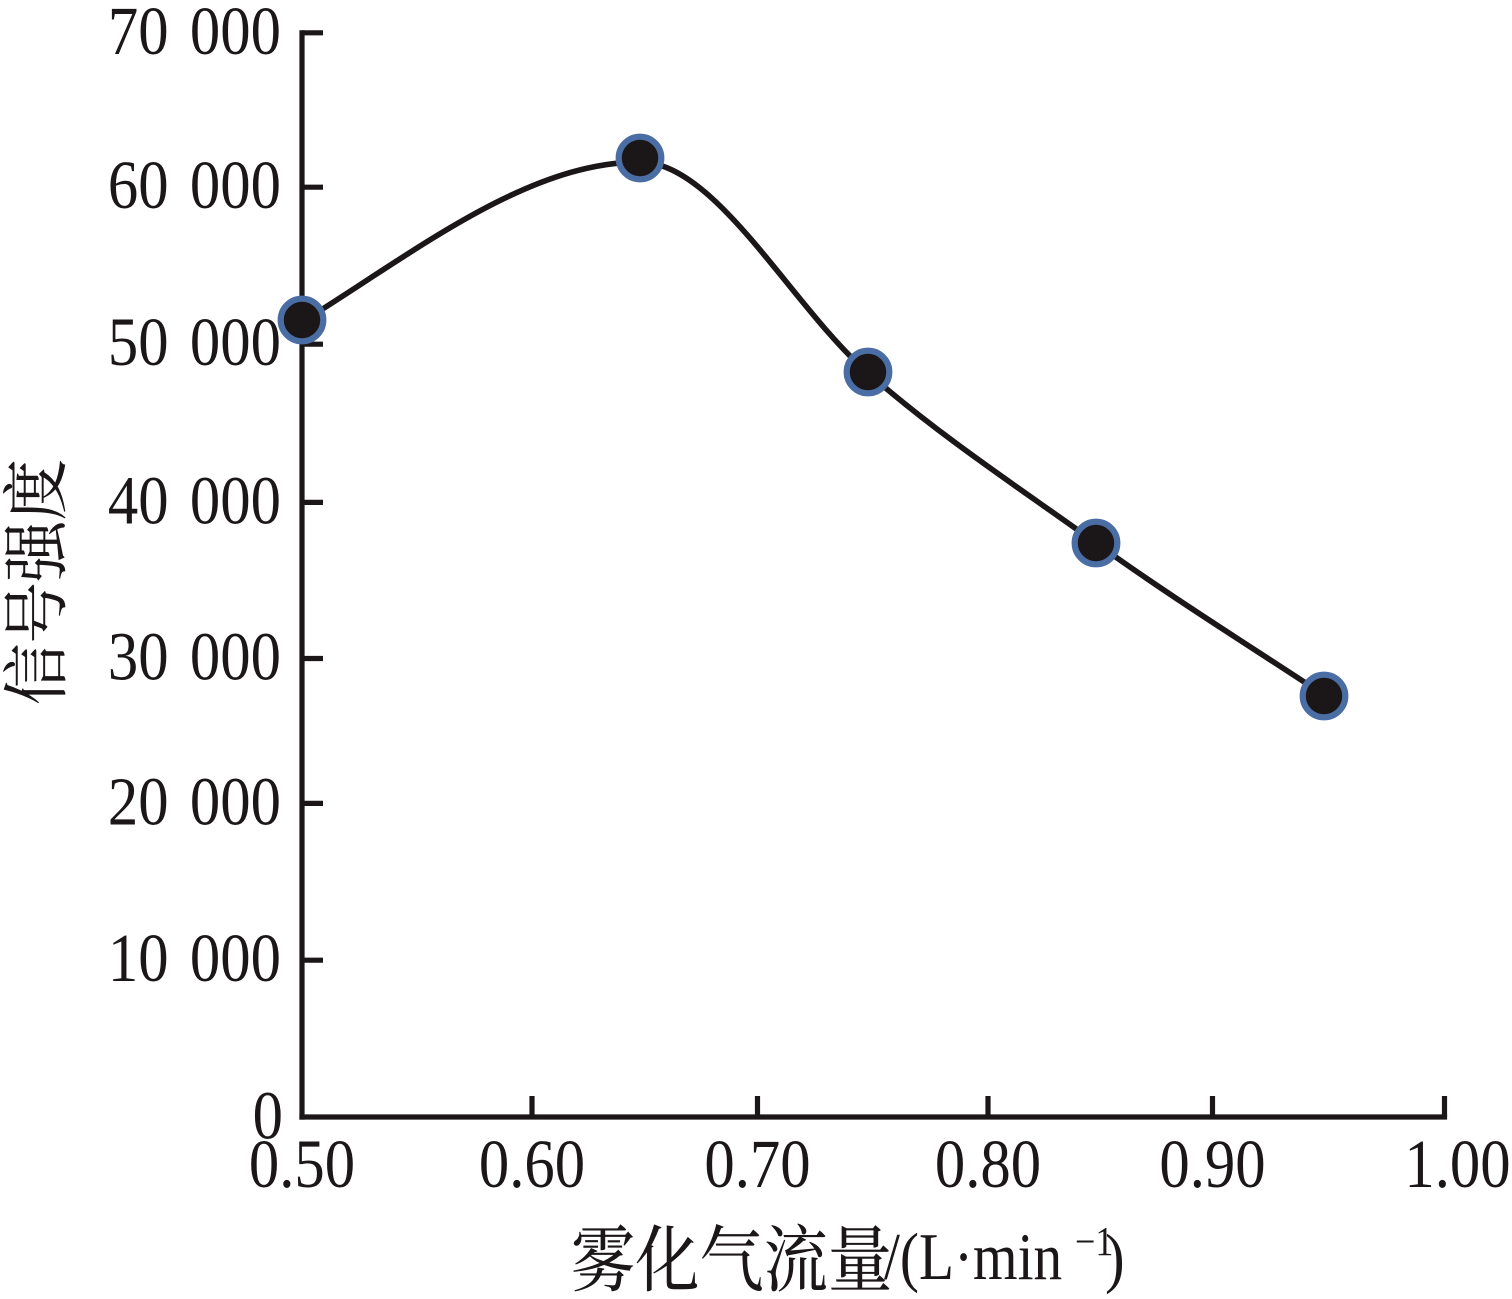  What do you see at coordinates (194, 802) in the screenshot?
I see `svg-text: 20 000` at bounding box center [194, 802].